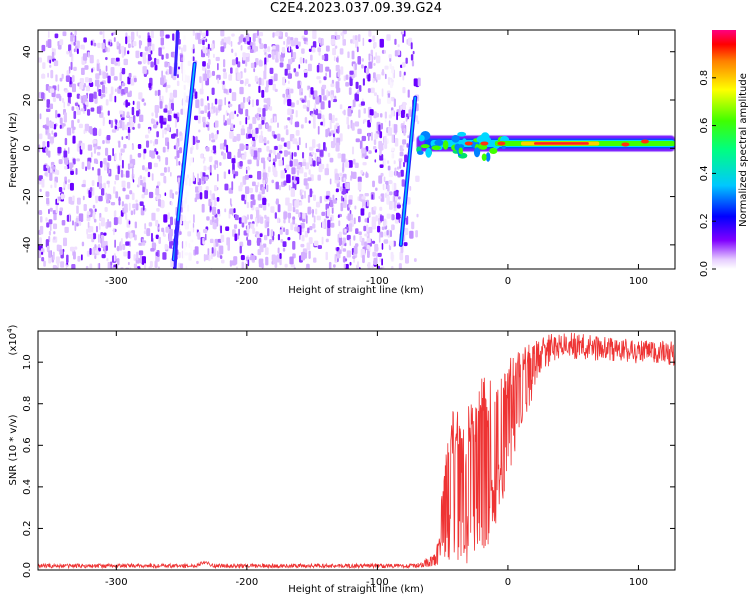 The width and height of the screenshot is (750, 600). Describe the element at coordinates (27, 487) in the screenshot. I see `y-tick-label: 0.4` at that location.